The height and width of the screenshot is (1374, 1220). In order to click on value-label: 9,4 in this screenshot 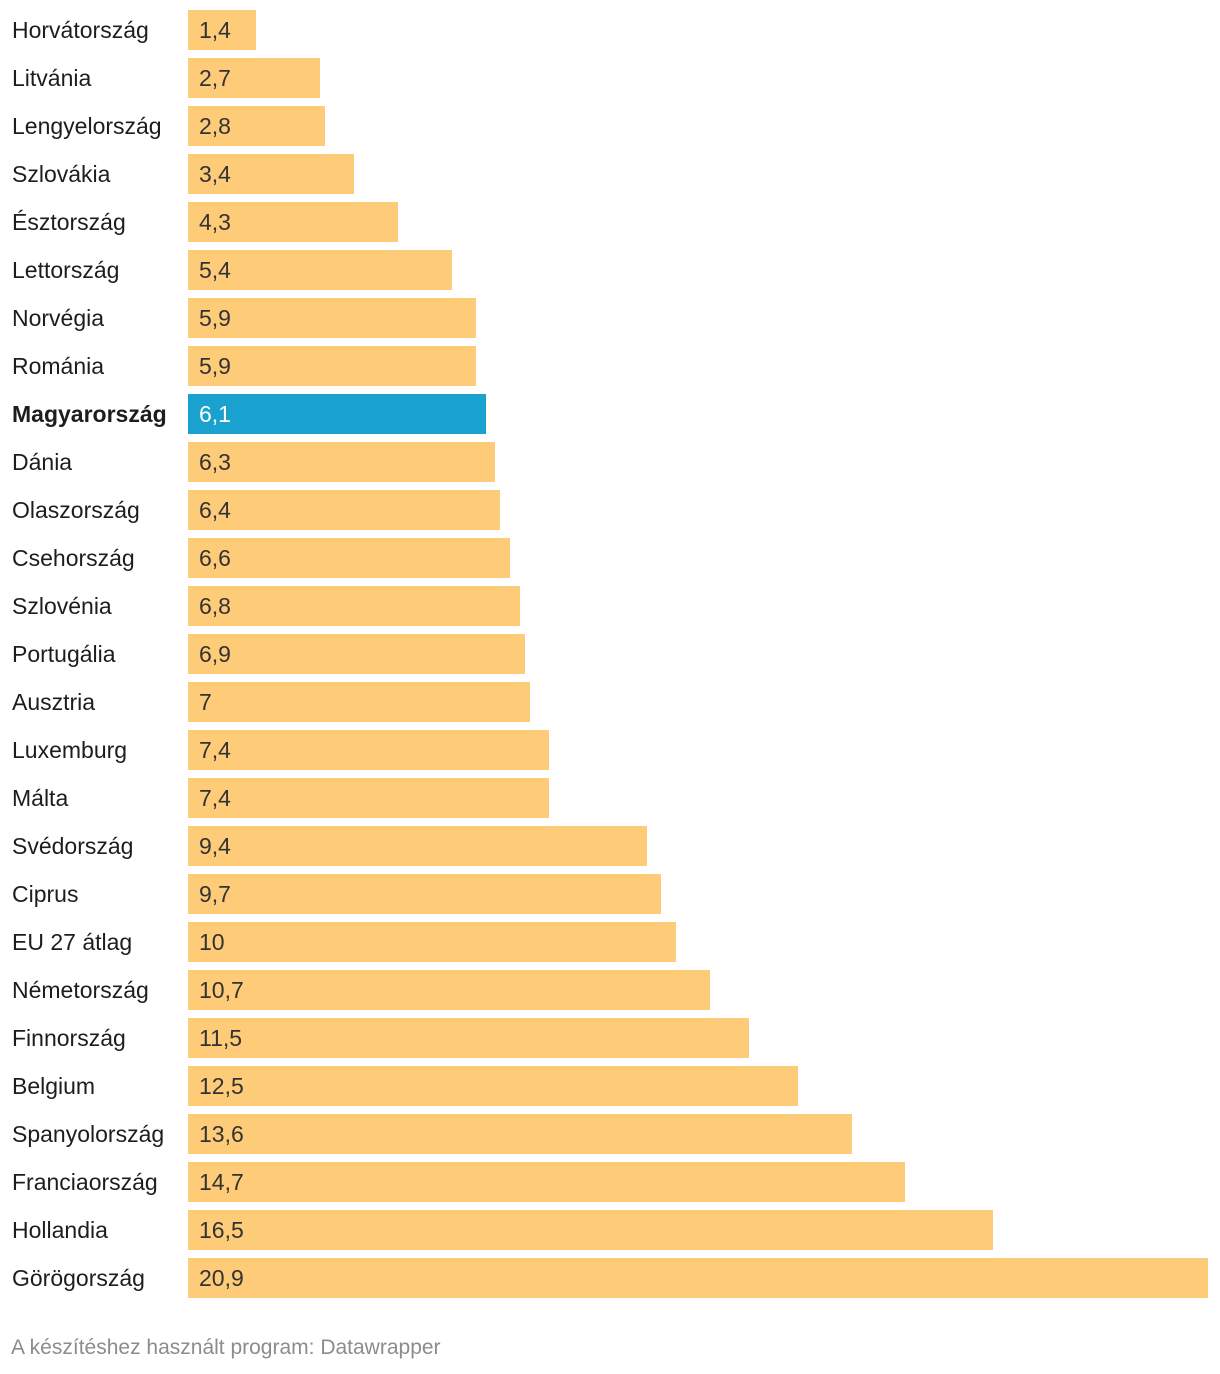, I will do `click(215, 846)`.